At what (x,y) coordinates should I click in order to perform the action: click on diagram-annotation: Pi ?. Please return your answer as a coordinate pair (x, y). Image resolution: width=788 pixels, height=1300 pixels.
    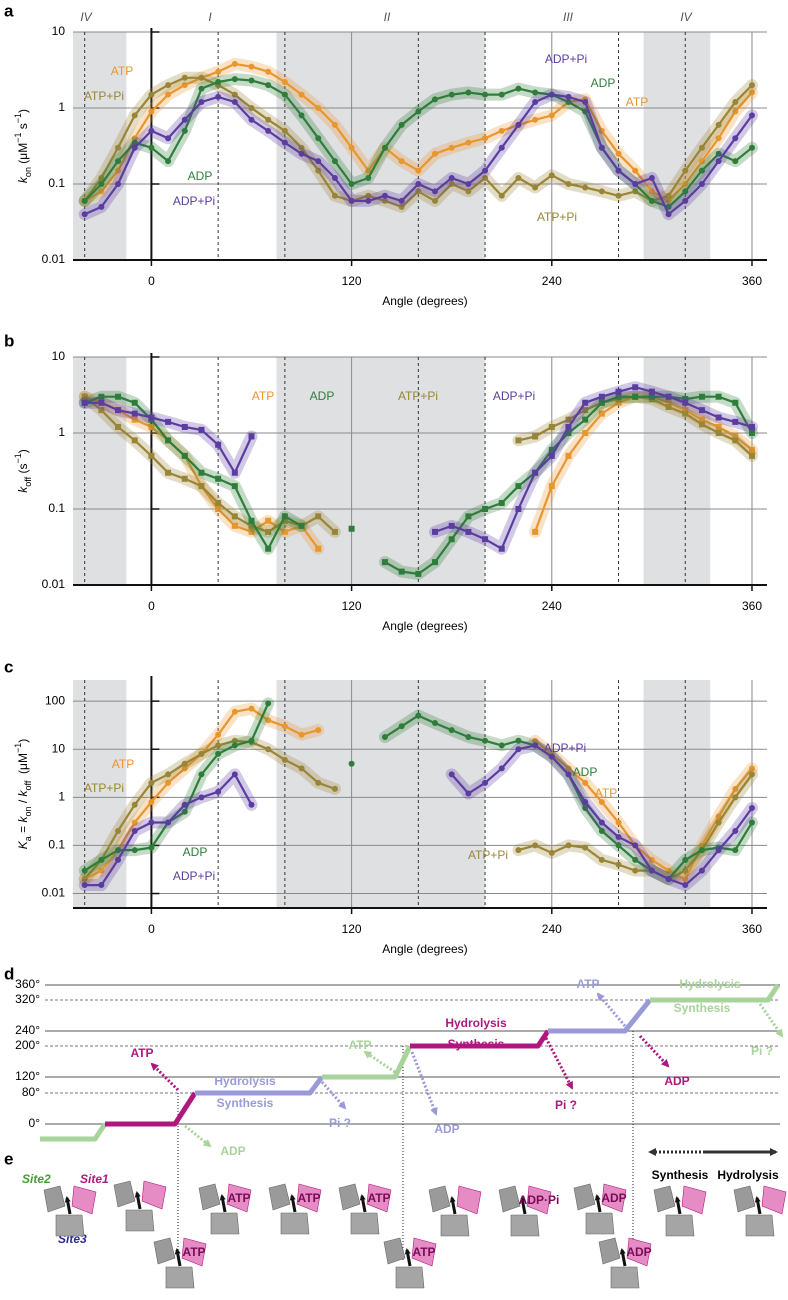
    Looking at the image, I should click on (566, 1105).